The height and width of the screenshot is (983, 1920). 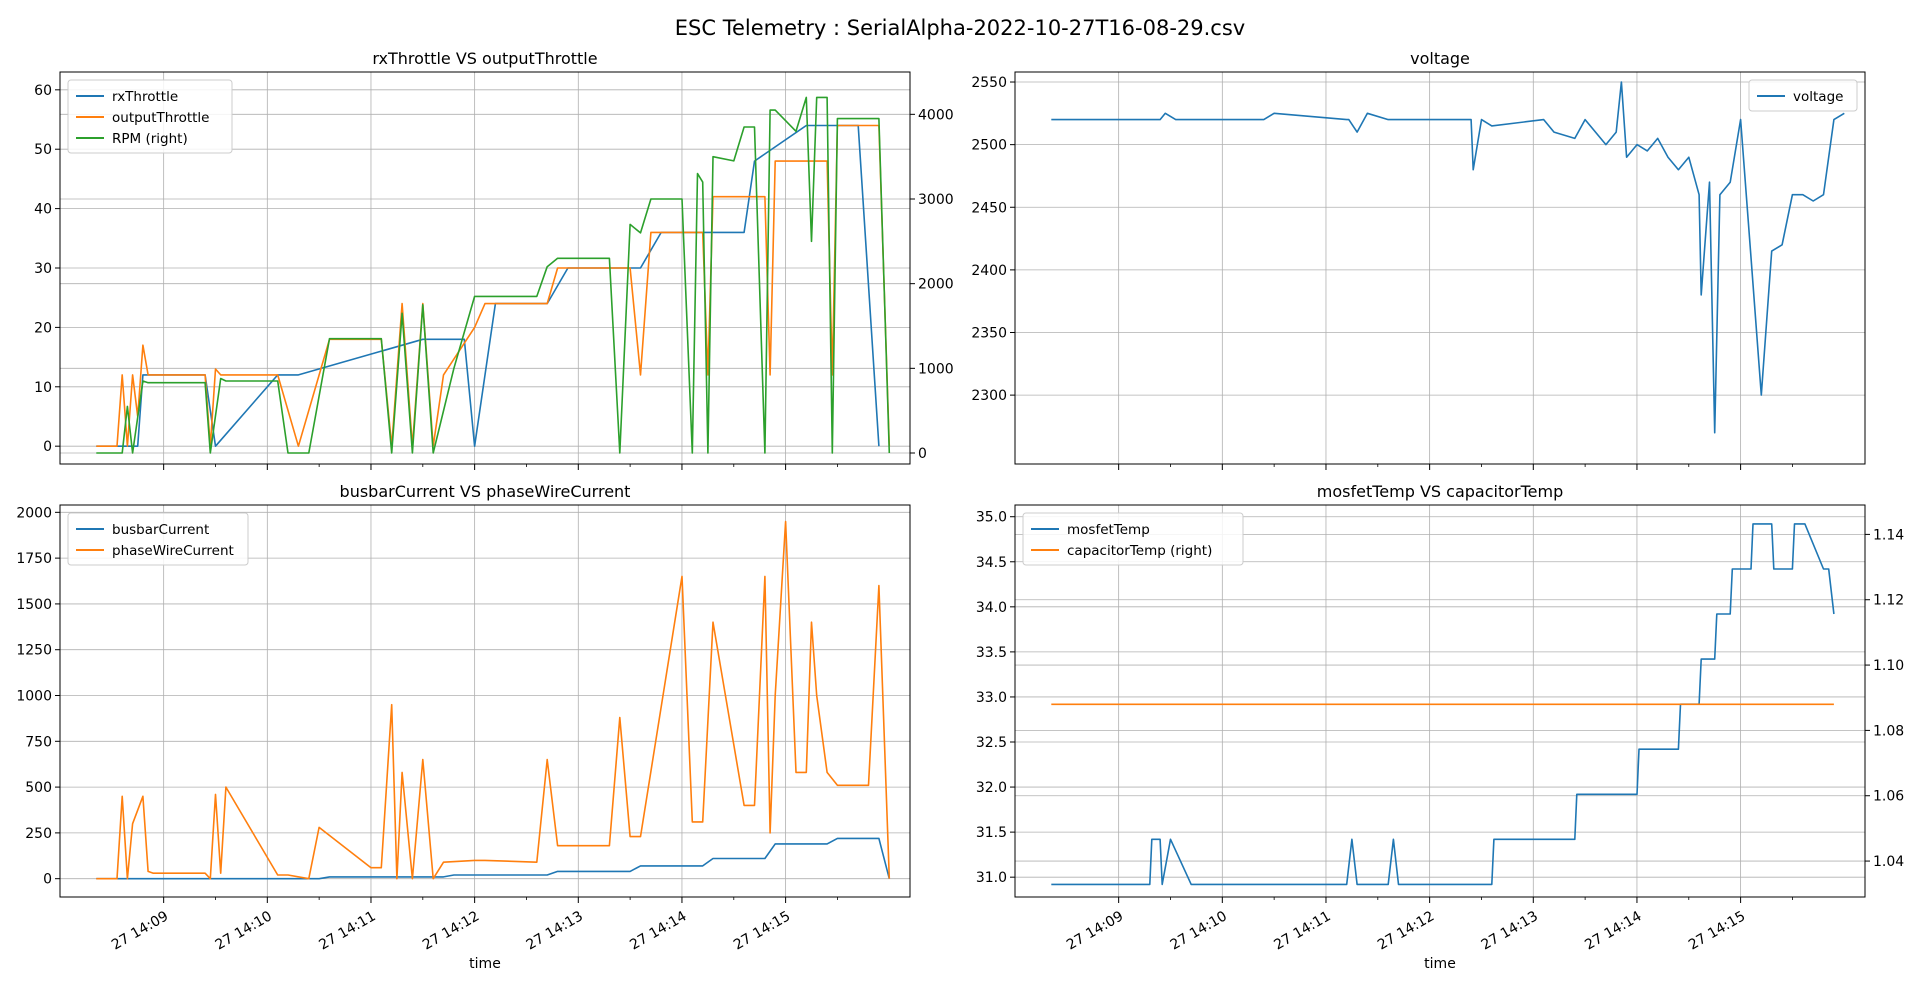 I want to click on y-tick-label: 20, so click(x=43, y=328).